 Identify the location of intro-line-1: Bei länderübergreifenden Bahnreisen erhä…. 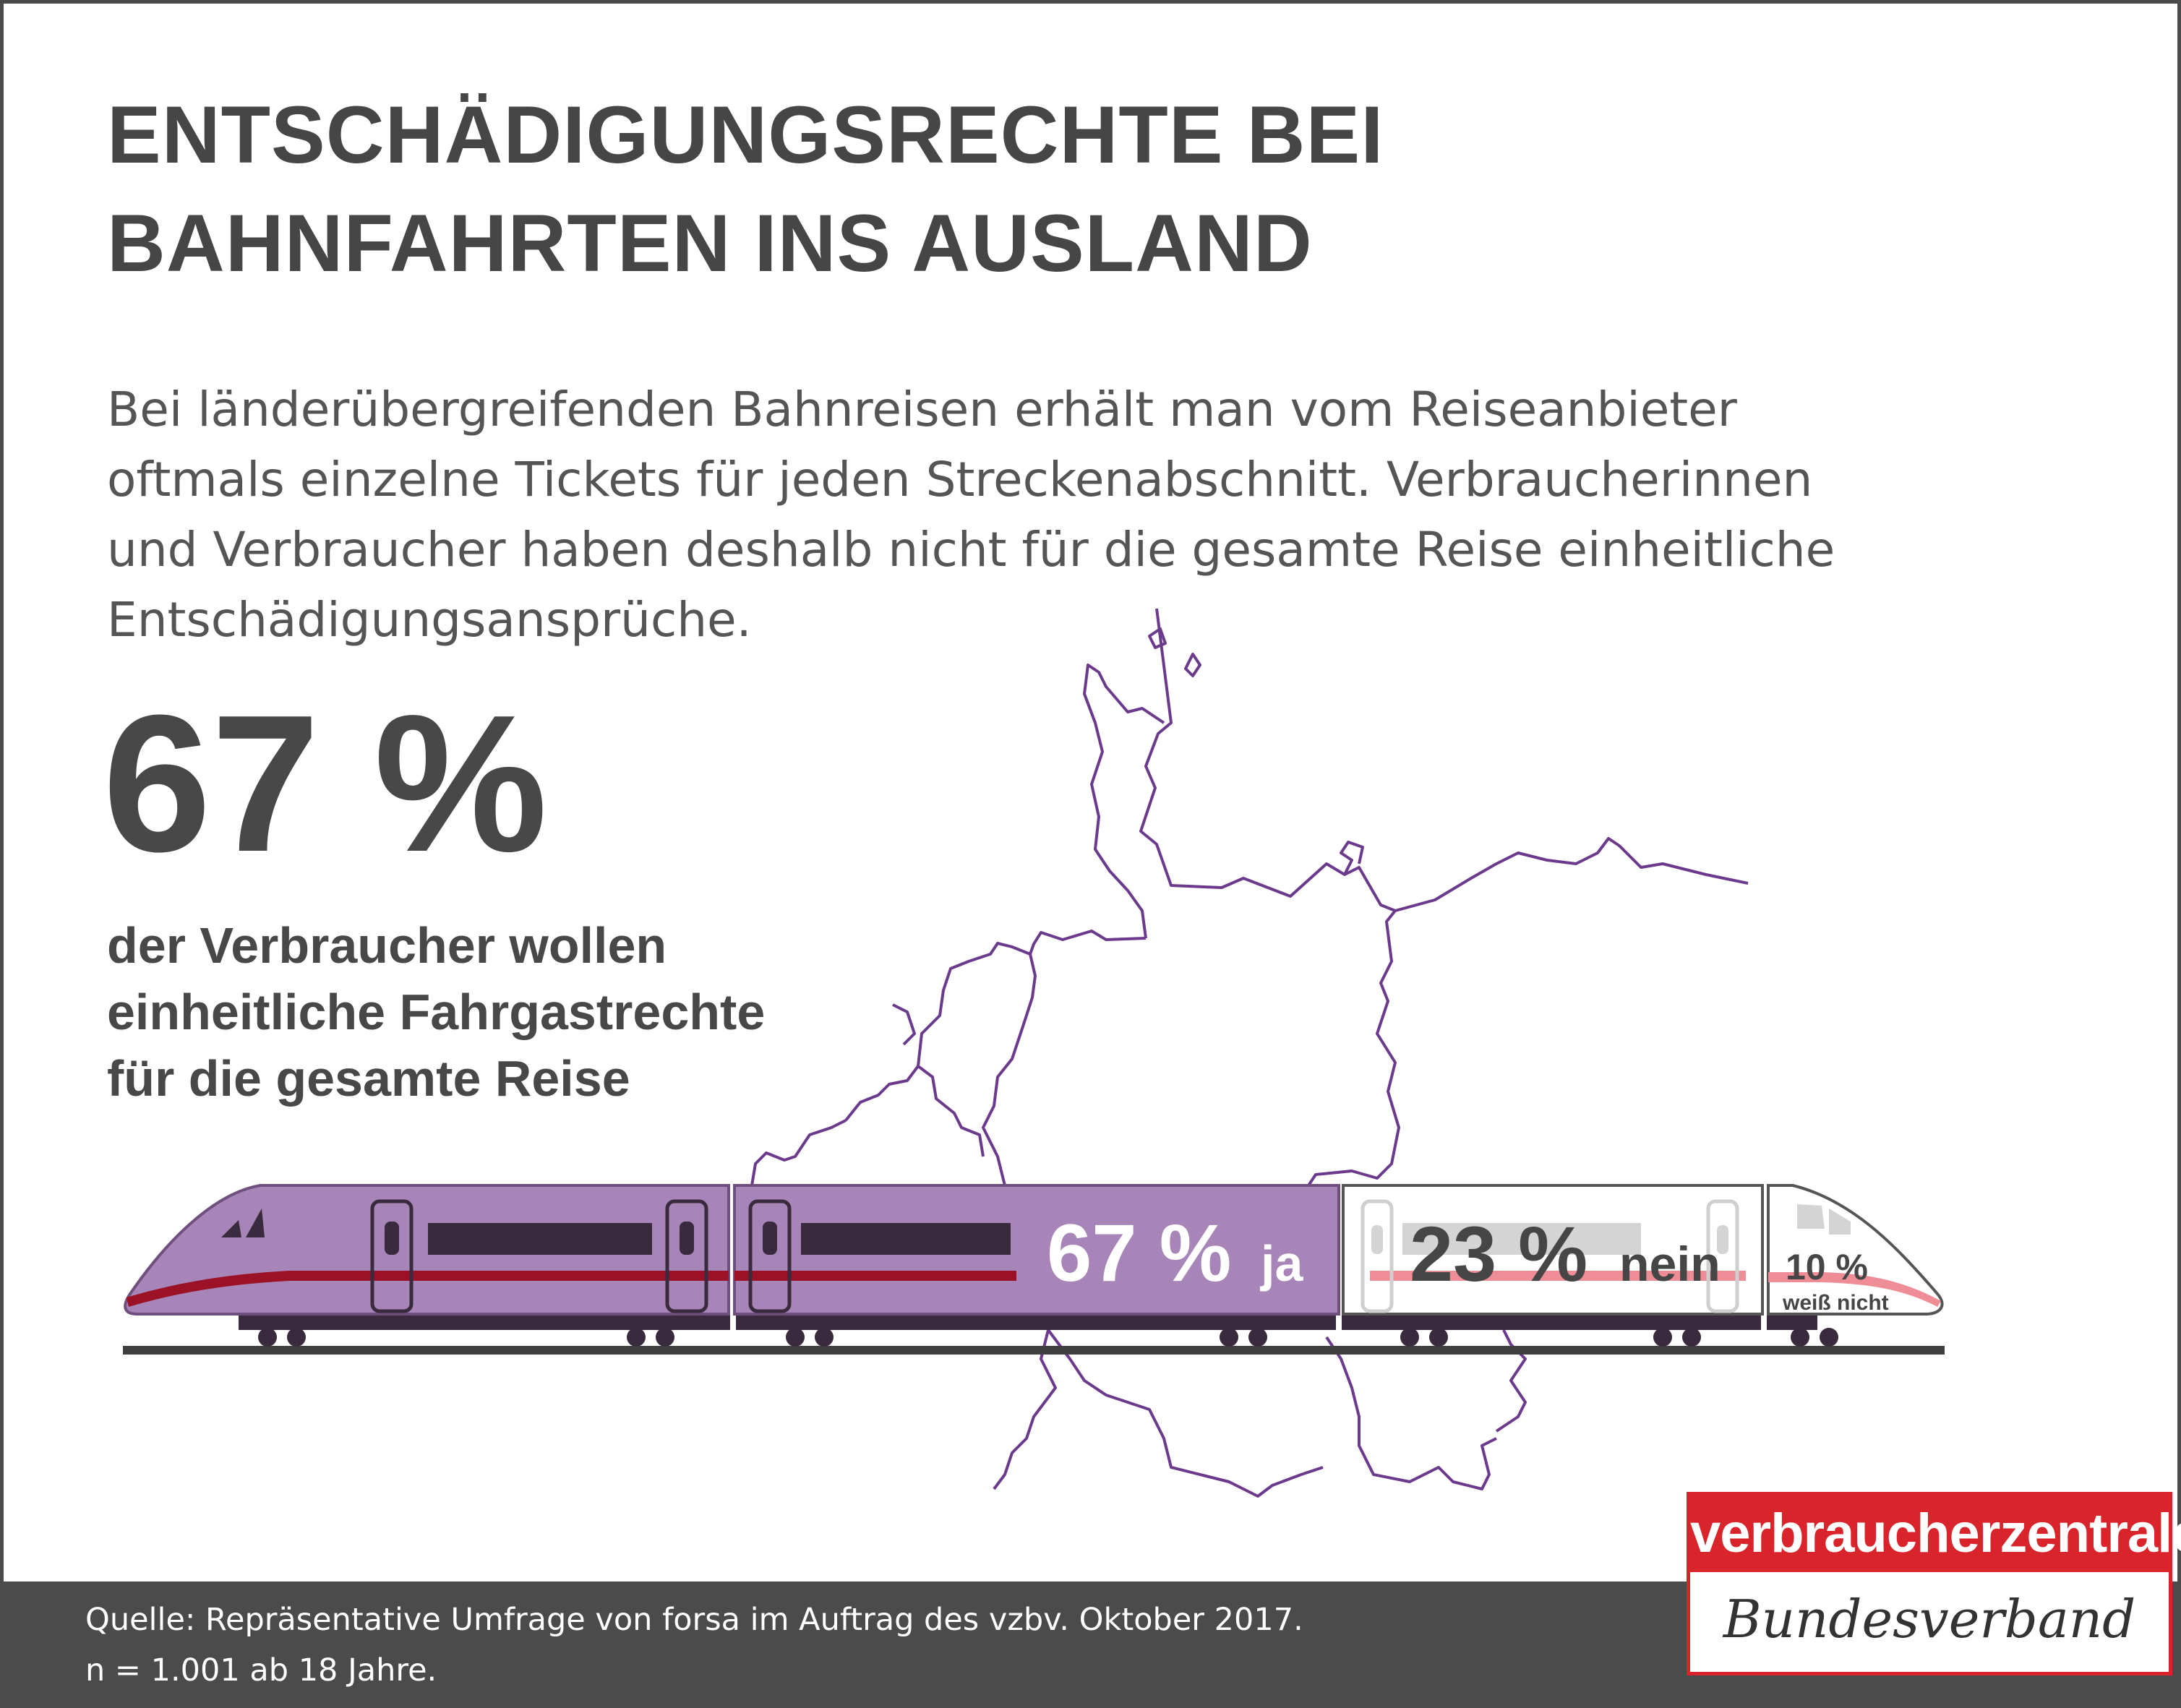
(922, 409).